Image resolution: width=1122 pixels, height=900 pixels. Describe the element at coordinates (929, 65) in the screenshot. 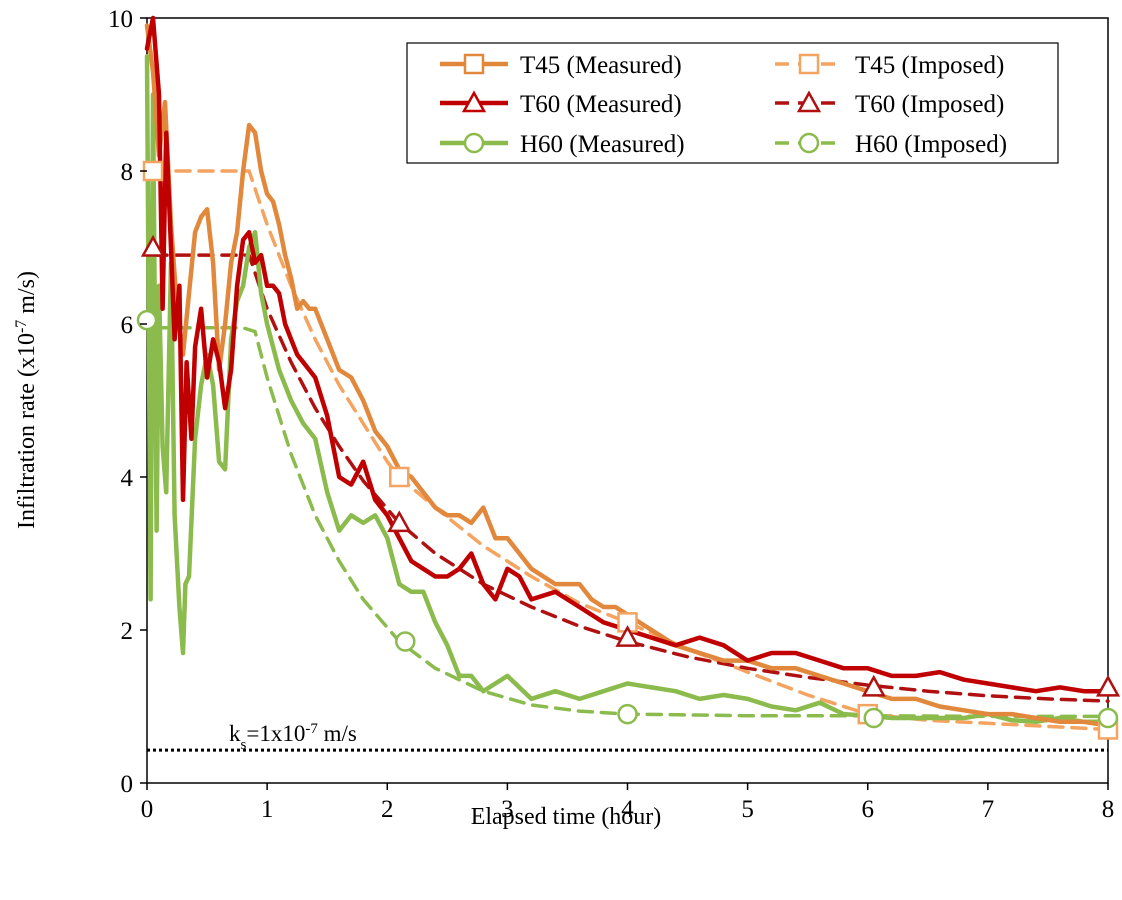

I see `legend-label-t45-imposed: T45 (Imposed)` at that location.